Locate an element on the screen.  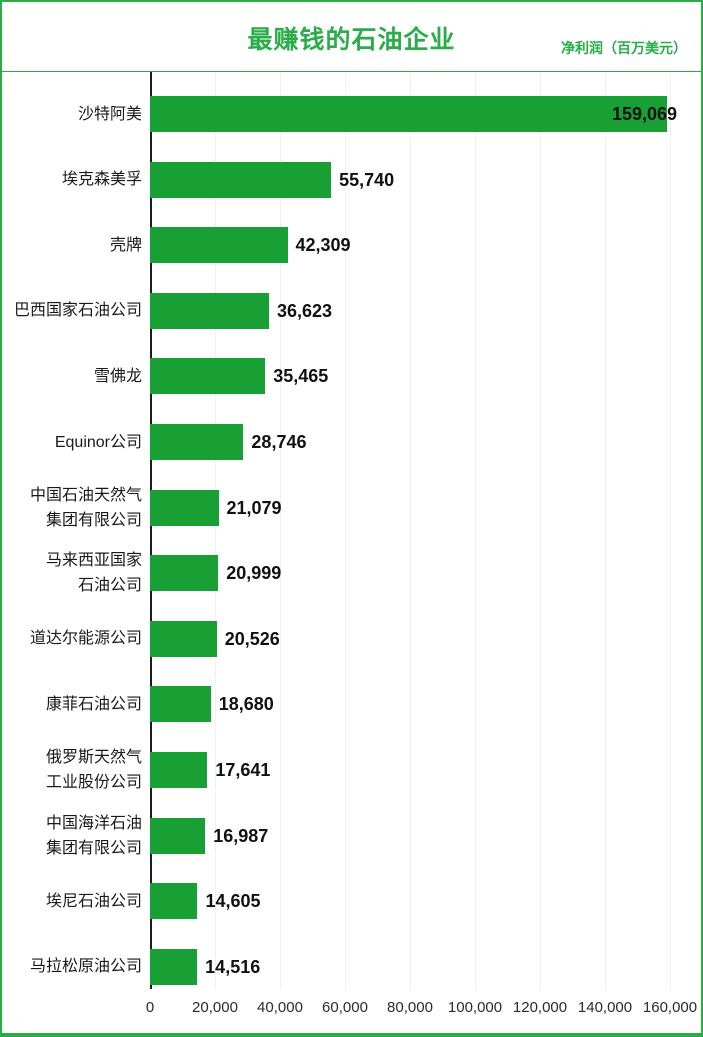
category-label: 马来西亚国家 石油公司 is located at coordinates (93, 573).